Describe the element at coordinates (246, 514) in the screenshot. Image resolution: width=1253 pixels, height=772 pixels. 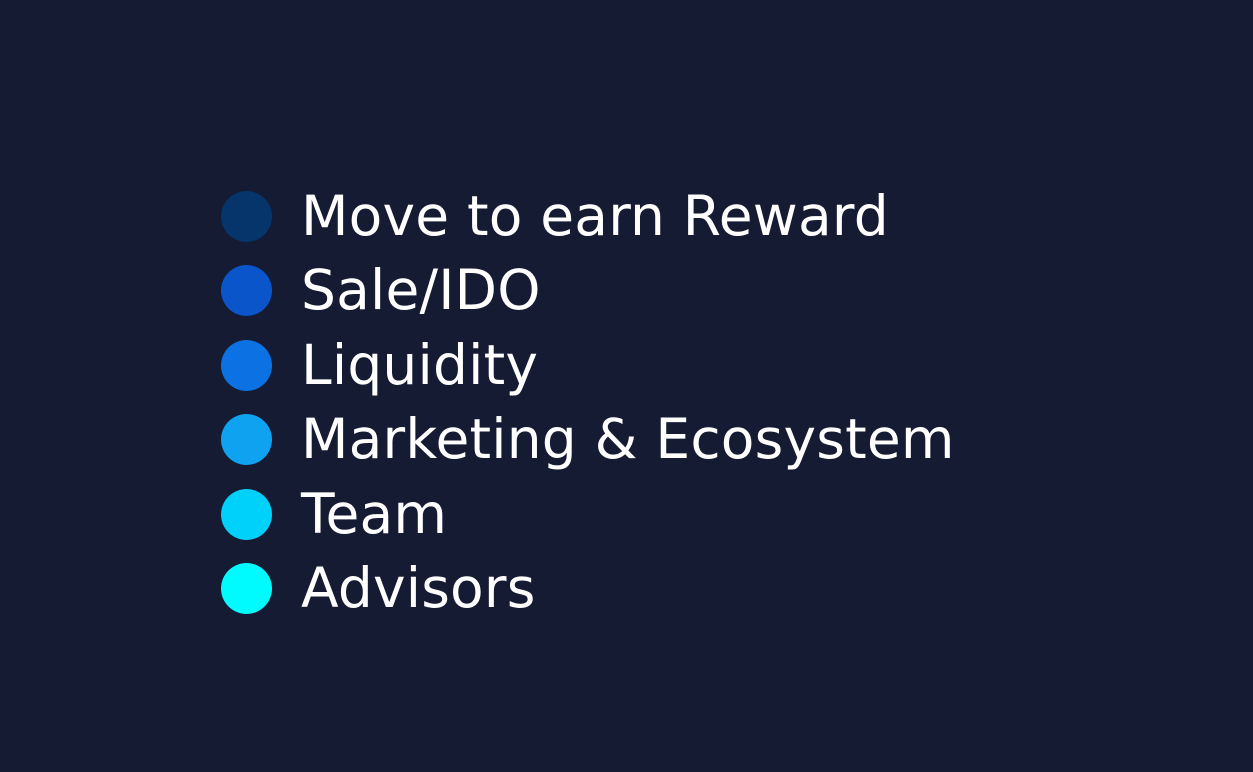
I see `legend-swatch-team` at that location.